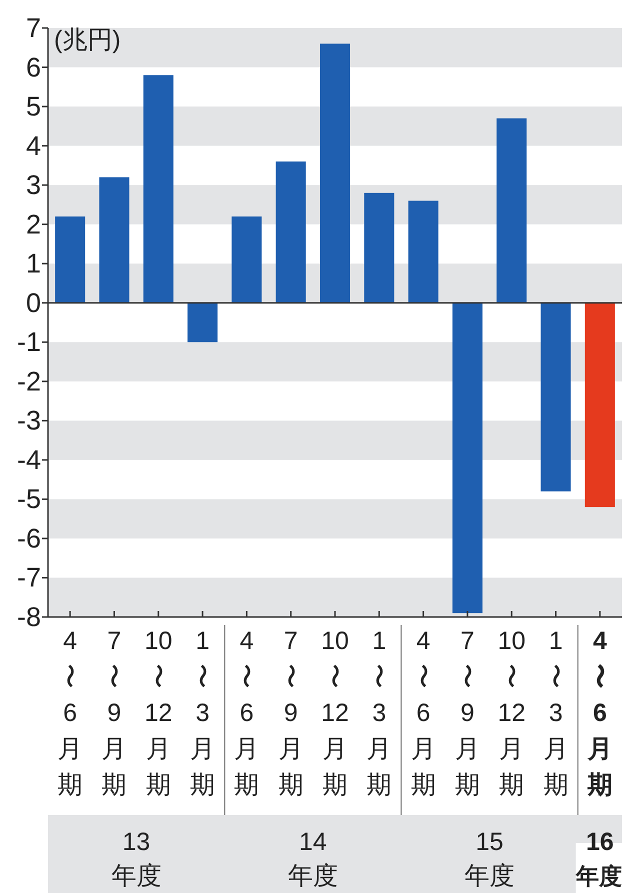 The width and height of the screenshot is (627, 893). I want to click on y-axis-title: (兆円), so click(87, 40).